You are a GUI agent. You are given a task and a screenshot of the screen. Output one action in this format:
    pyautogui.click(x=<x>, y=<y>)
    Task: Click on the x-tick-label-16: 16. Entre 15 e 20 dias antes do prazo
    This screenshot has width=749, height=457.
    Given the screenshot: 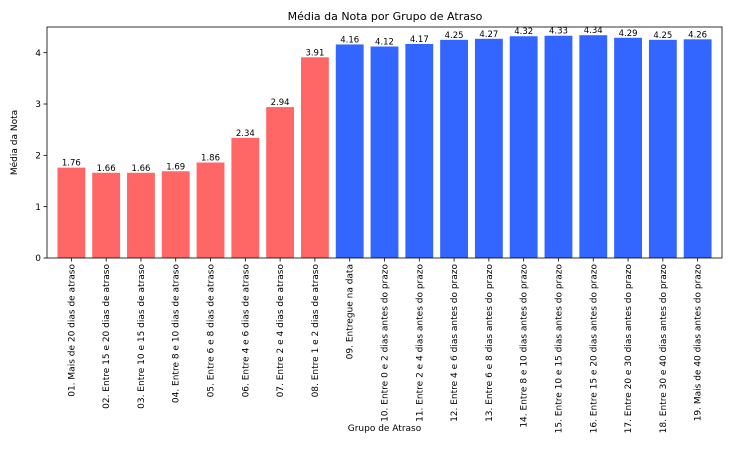 What is the action you would take?
    pyautogui.click(x=594, y=349)
    